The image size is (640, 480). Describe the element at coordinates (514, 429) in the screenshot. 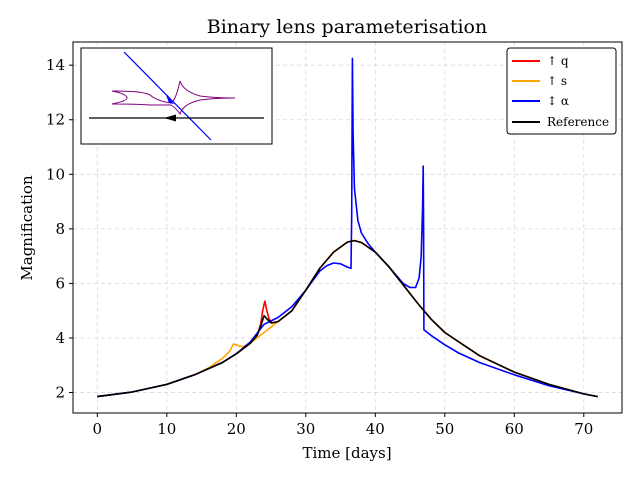

I see `x-tick-label: 60` at that location.